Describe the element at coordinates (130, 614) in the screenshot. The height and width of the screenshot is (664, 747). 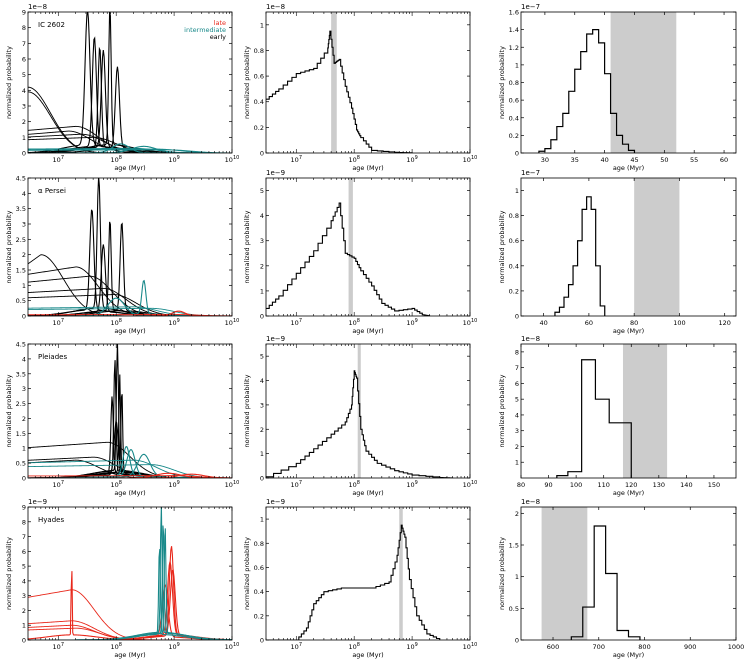
I see `late-broad-curve` at that location.